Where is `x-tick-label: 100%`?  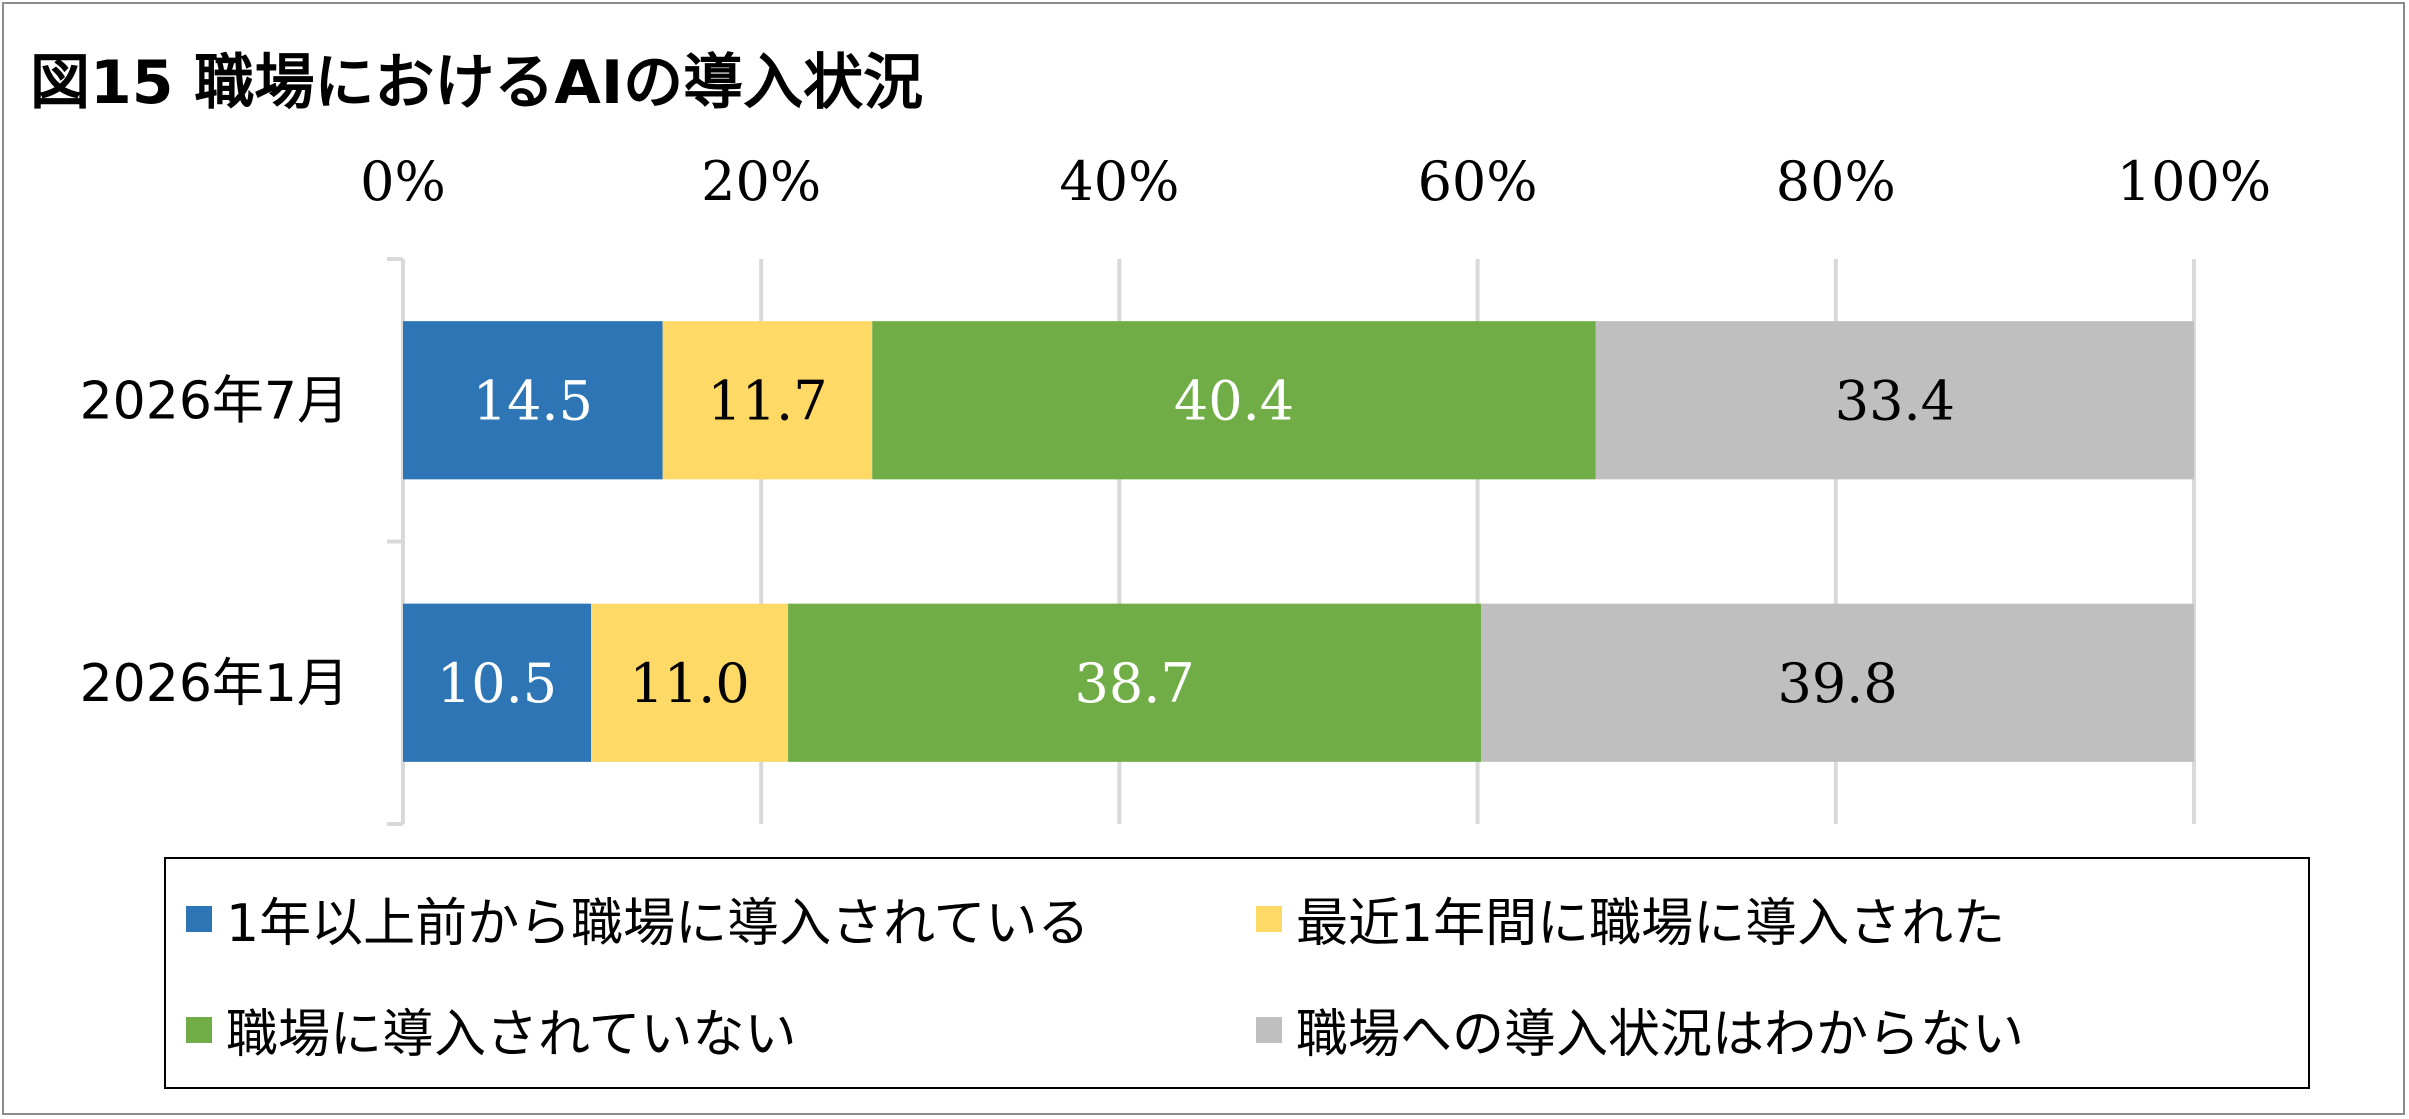
x-tick-label: 100% is located at coordinates (2194, 181).